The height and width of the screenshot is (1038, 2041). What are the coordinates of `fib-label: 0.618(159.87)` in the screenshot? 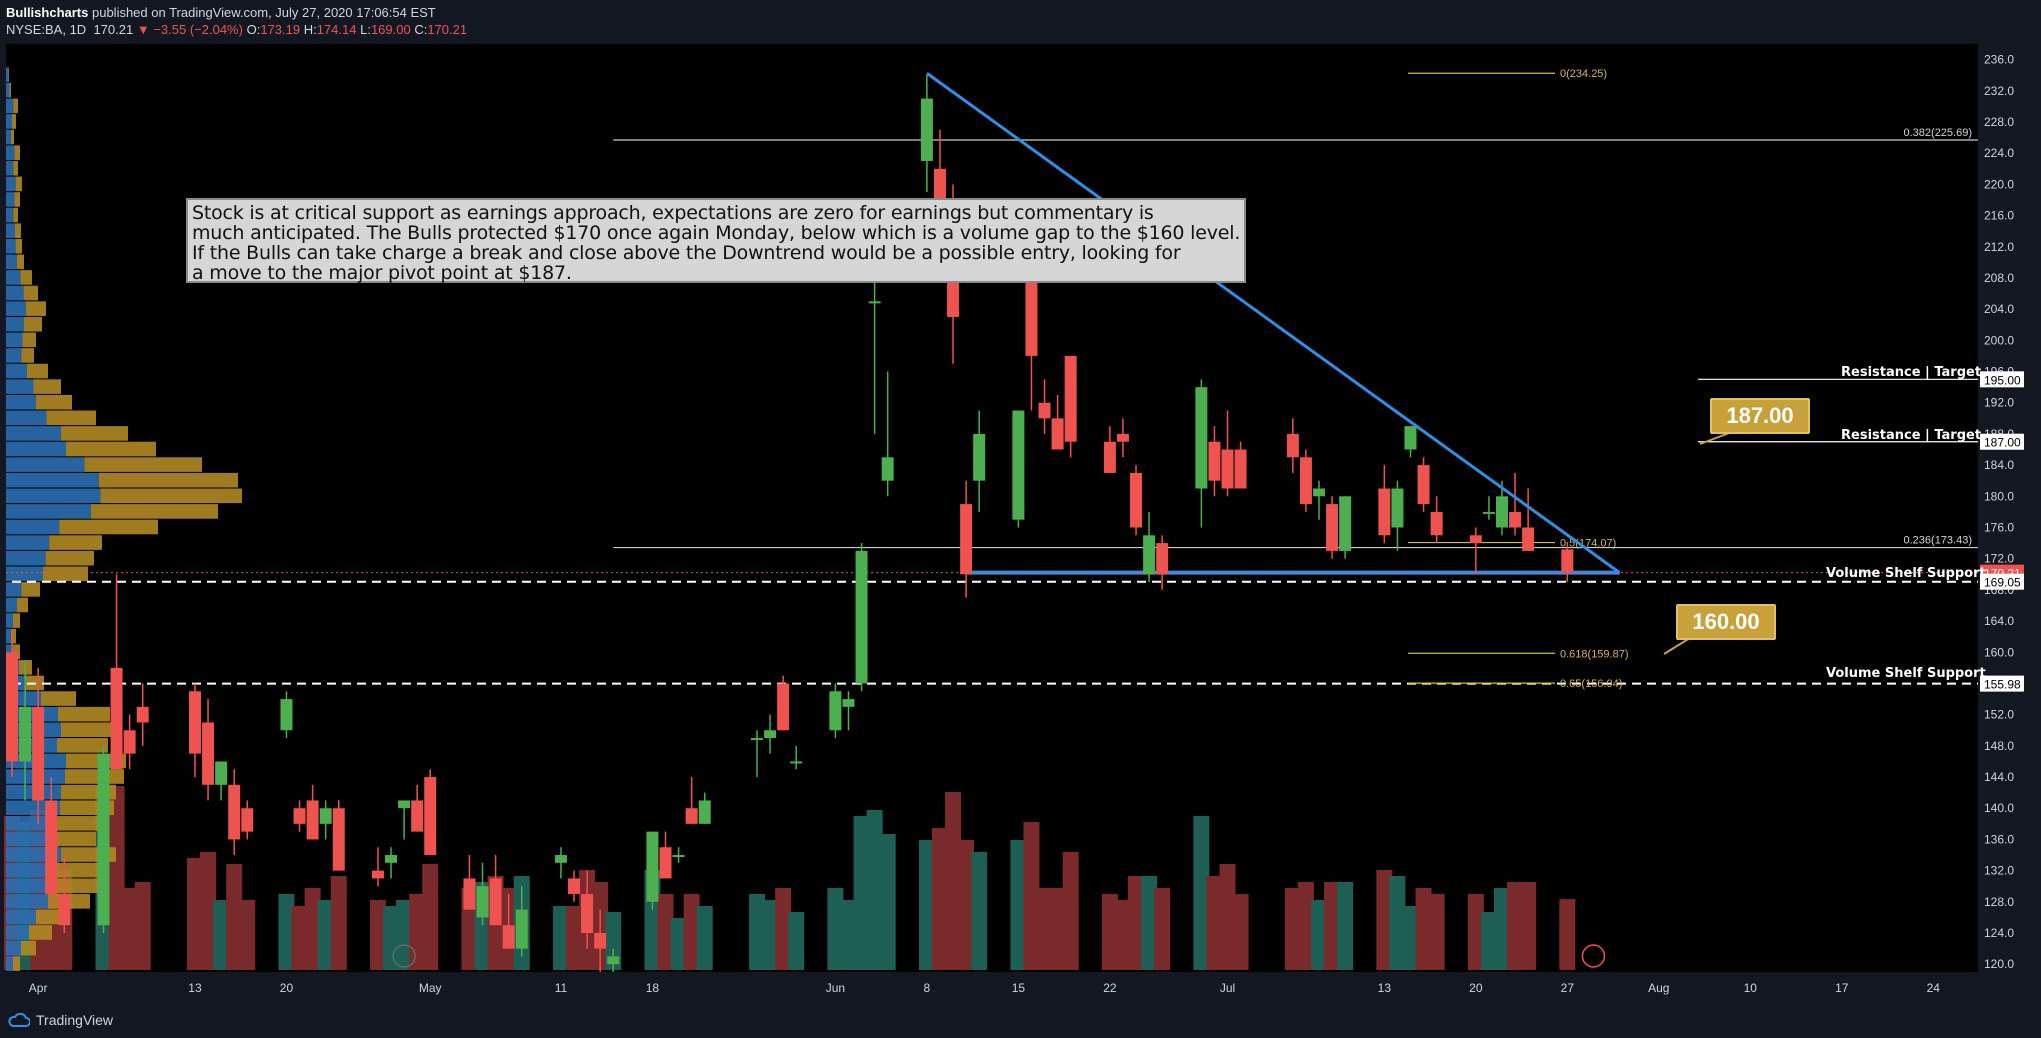 It's located at (1594, 654).